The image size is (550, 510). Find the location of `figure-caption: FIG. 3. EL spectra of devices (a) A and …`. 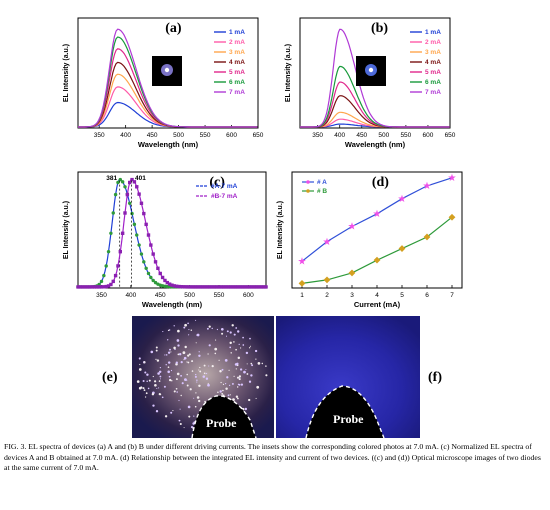

figure-caption: FIG. 3. EL spectra of devices (a) A and … is located at coordinates (272, 457).